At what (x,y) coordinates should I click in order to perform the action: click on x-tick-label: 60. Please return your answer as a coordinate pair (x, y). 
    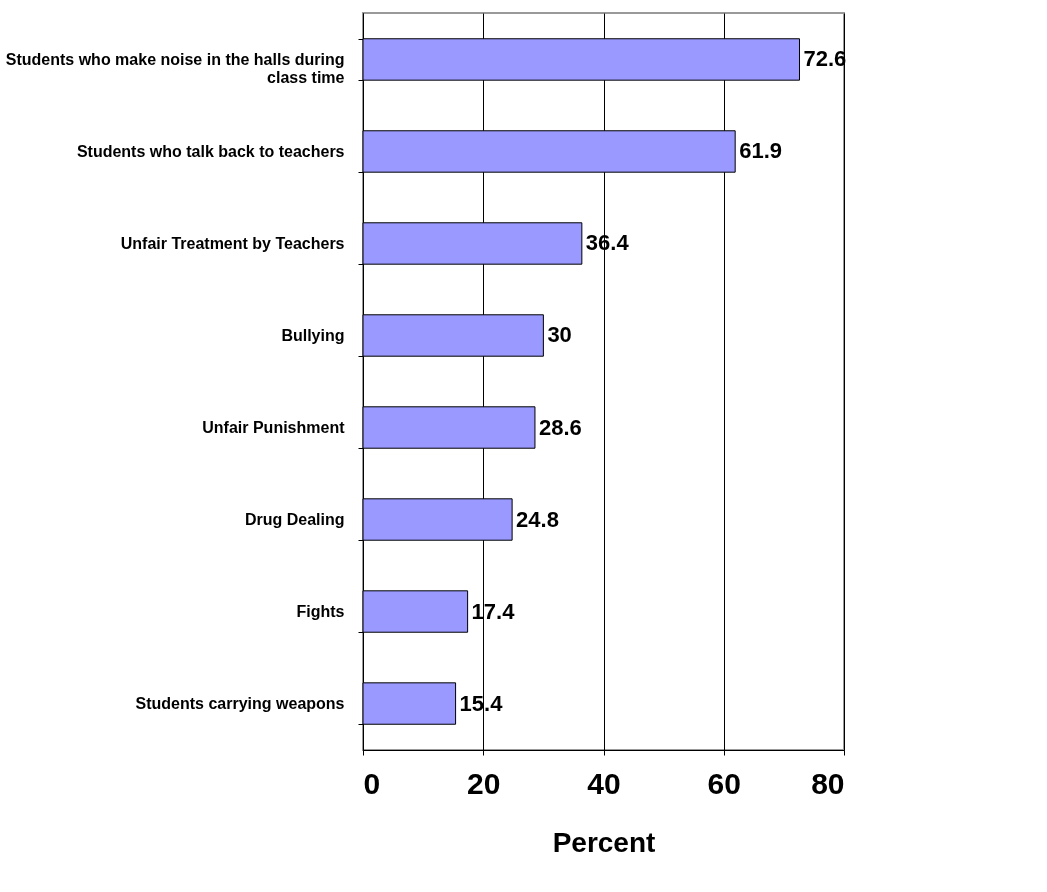
    Looking at the image, I should click on (724, 783).